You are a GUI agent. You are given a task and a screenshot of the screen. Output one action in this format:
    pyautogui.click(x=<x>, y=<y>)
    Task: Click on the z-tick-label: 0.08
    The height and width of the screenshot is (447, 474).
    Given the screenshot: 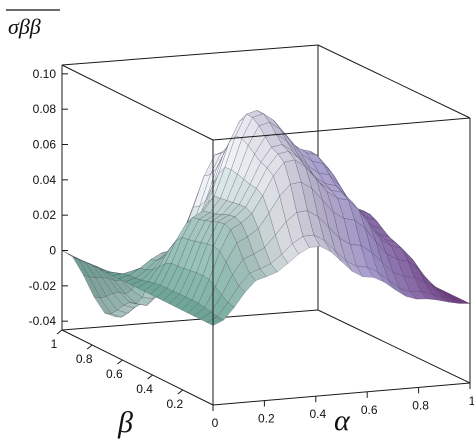 What is the action you would take?
    pyautogui.click(x=45, y=109)
    